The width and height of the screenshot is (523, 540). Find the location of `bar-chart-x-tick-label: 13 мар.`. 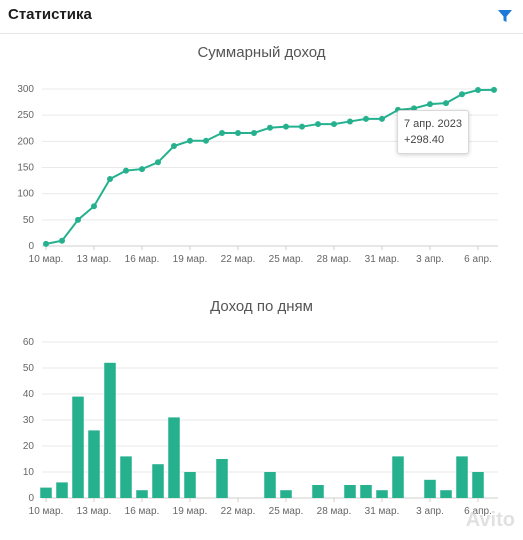

bar-chart-x-tick-label: 13 мар. is located at coordinates (94, 511).